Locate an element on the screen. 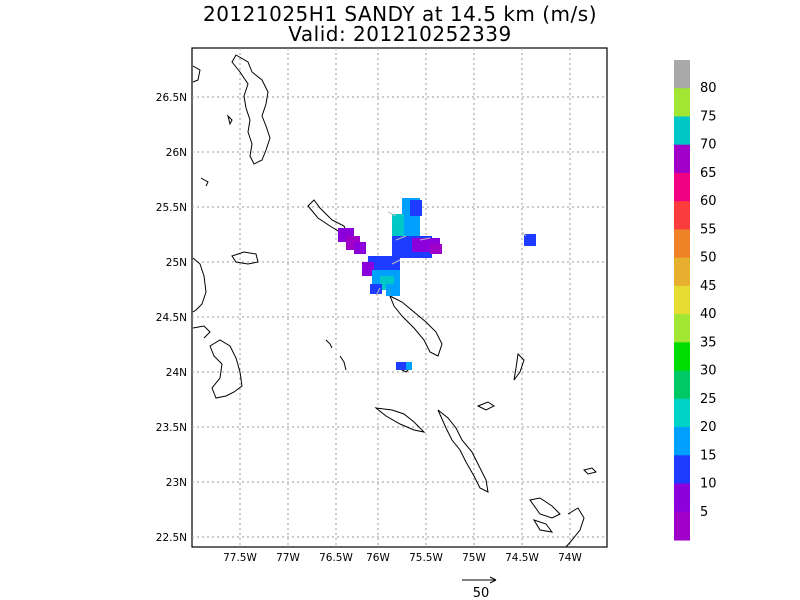  colorbar-label: 15 is located at coordinates (708, 455).